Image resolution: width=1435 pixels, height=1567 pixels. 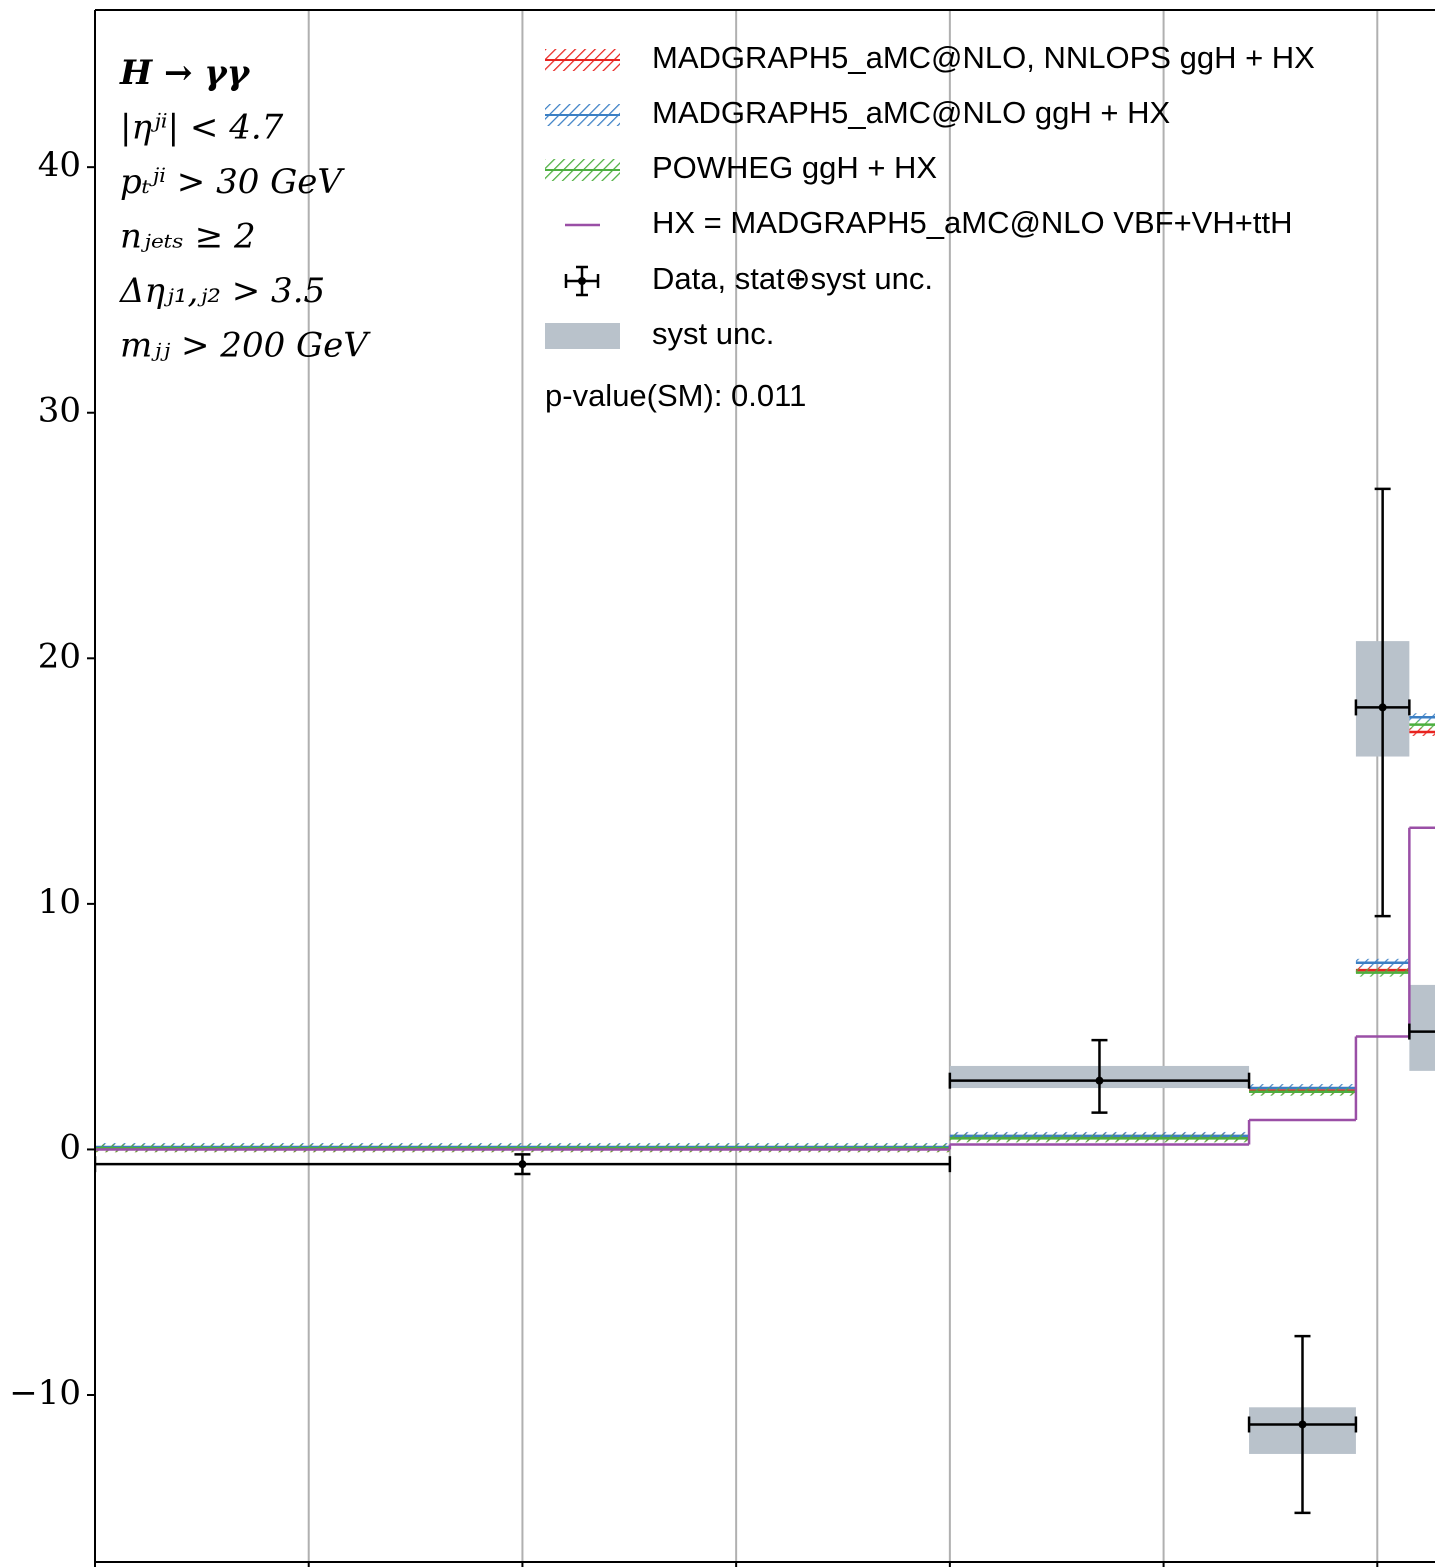 What do you see at coordinates (221, 291) in the screenshot?
I see `annotation: Δηⱼ₁,ⱼ₂ > 3.5` at bounding box center [221, 291].